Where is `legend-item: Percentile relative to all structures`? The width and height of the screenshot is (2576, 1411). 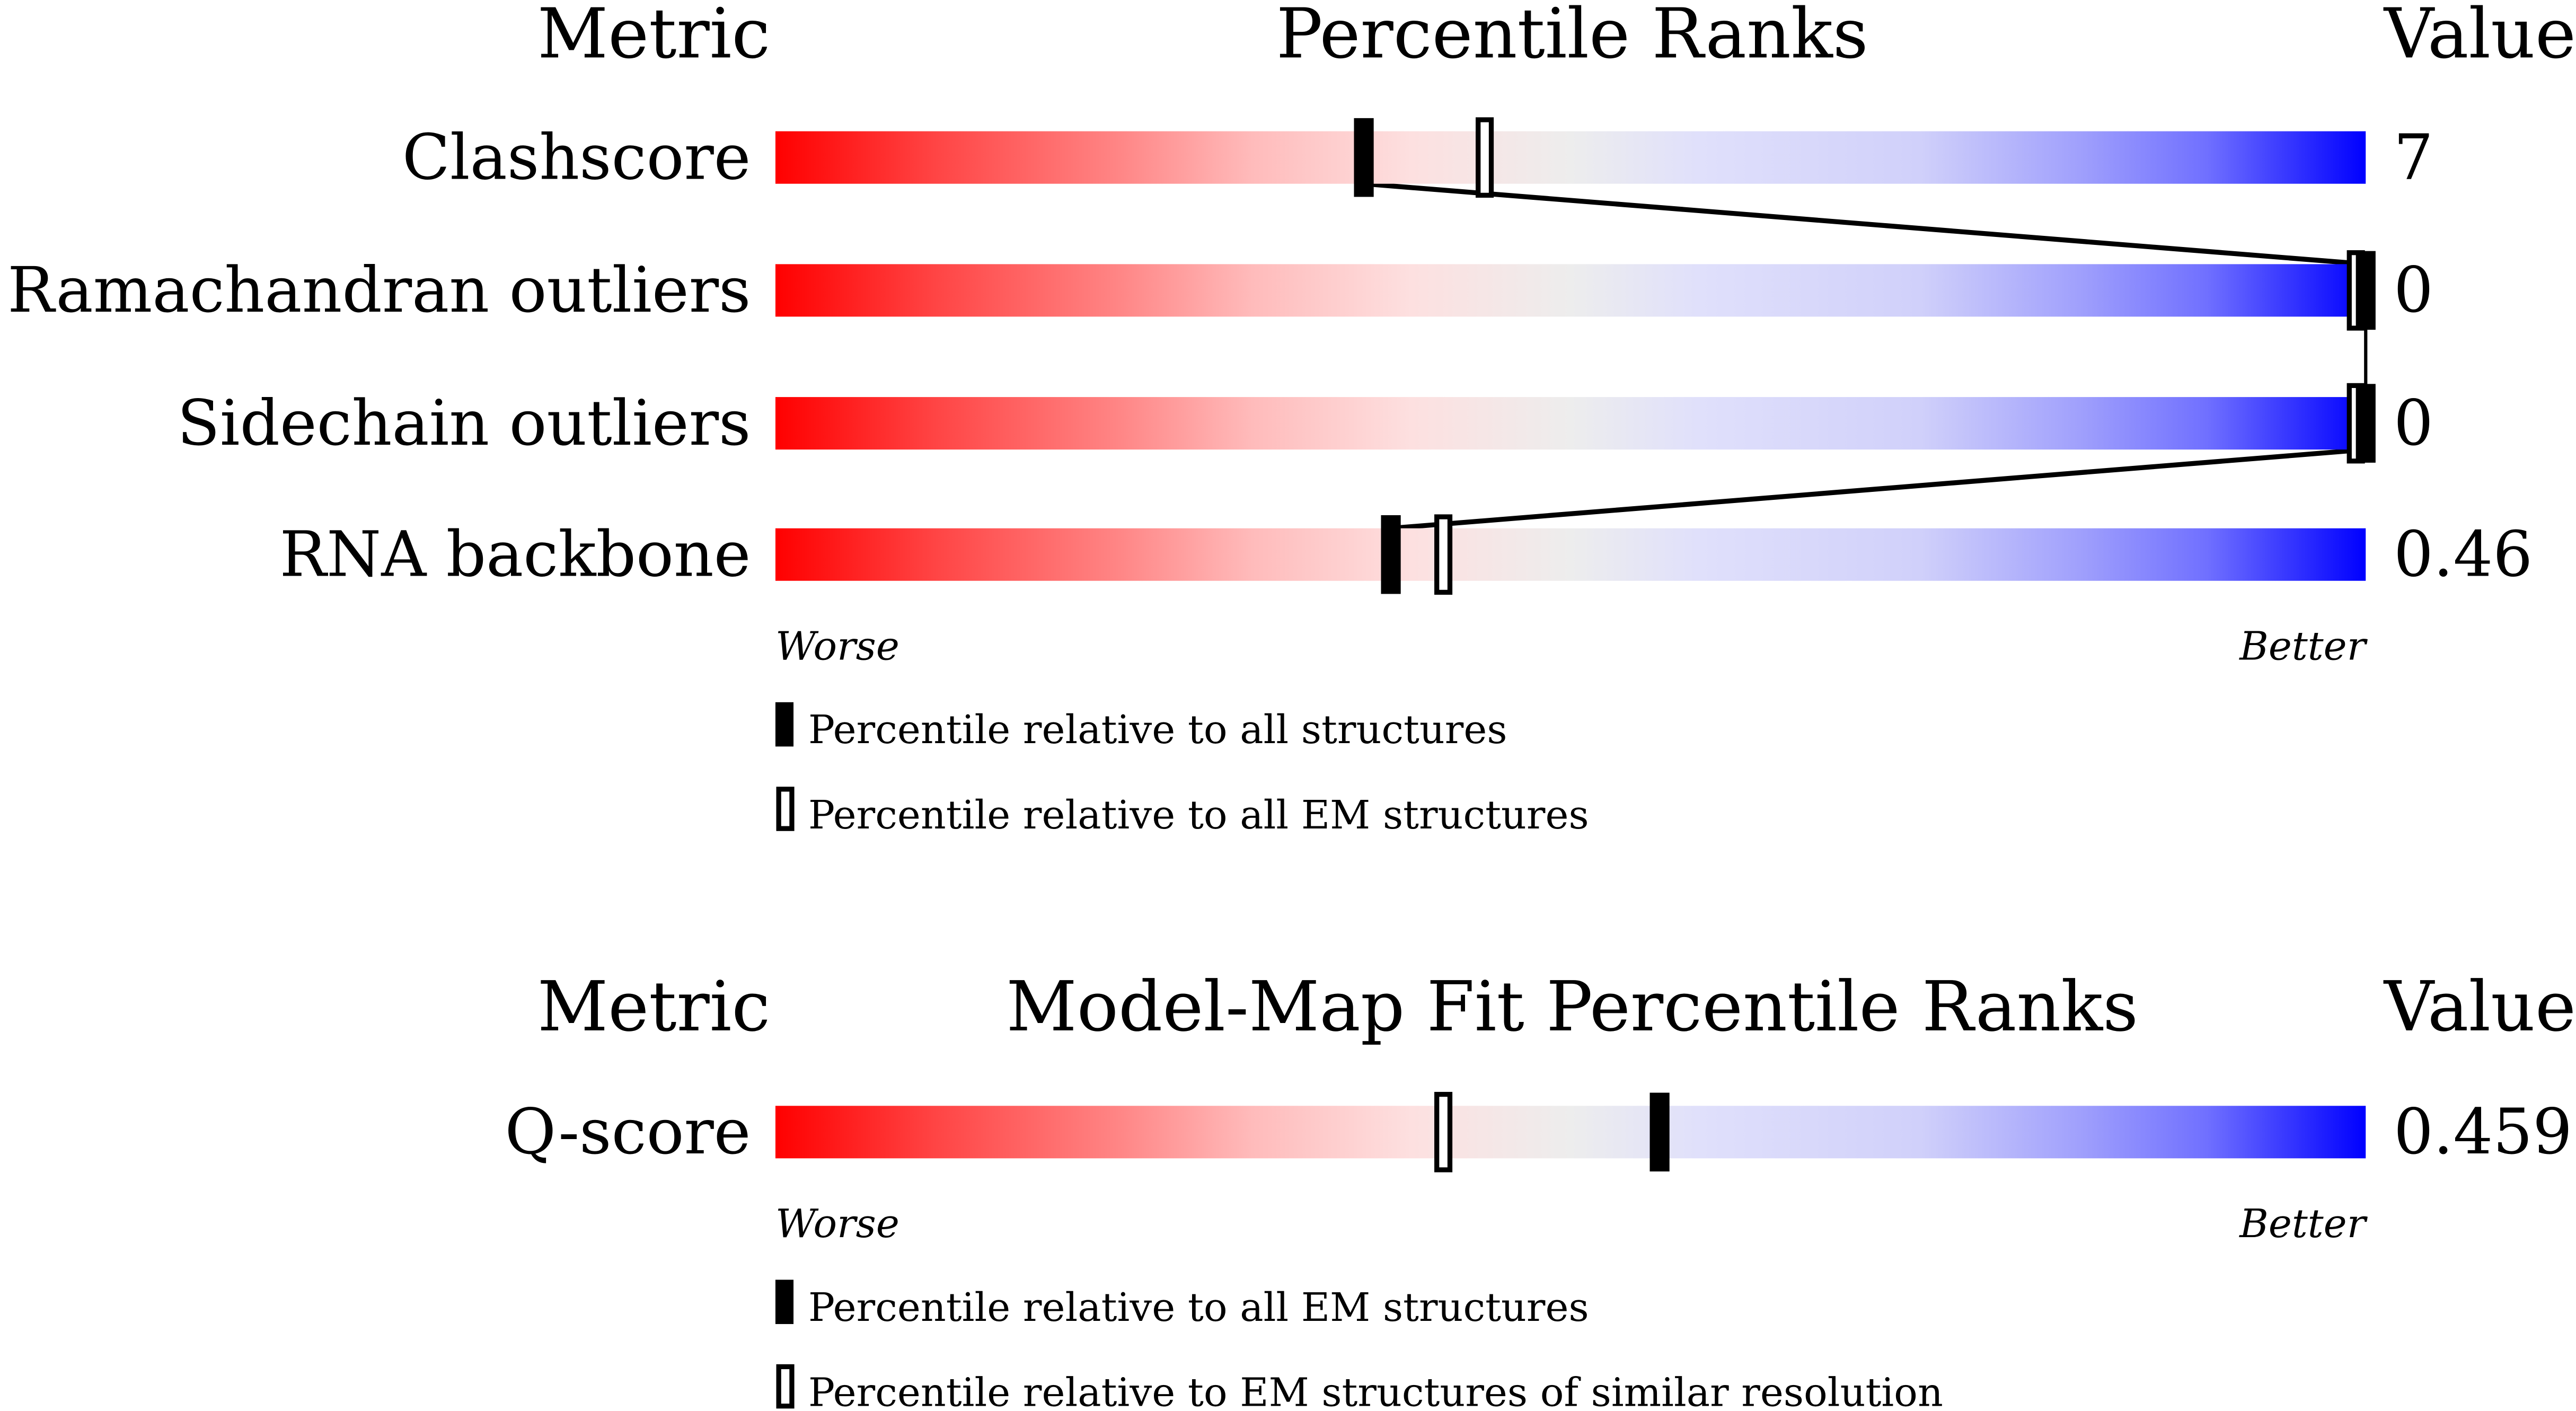 legend-item: Percentile relative to all structures is located at coordinates (1157, 730).